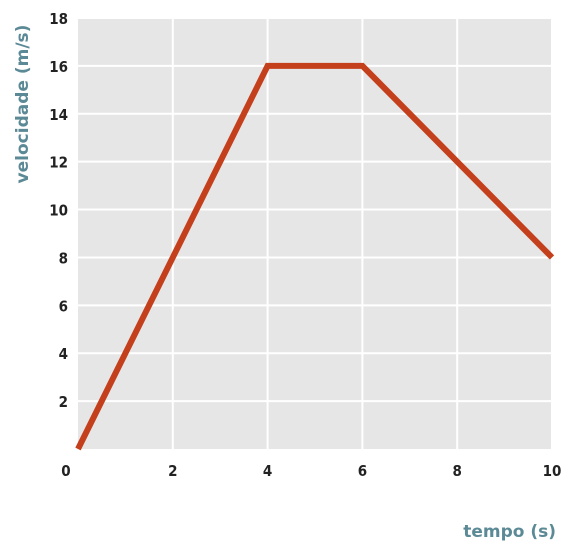 This screenshot has width=564, height=542. Describe the element at coordinates (311, 471) in the screenshot. I see `x-tick-labels: 0 2 4 6 8 10` at that location.